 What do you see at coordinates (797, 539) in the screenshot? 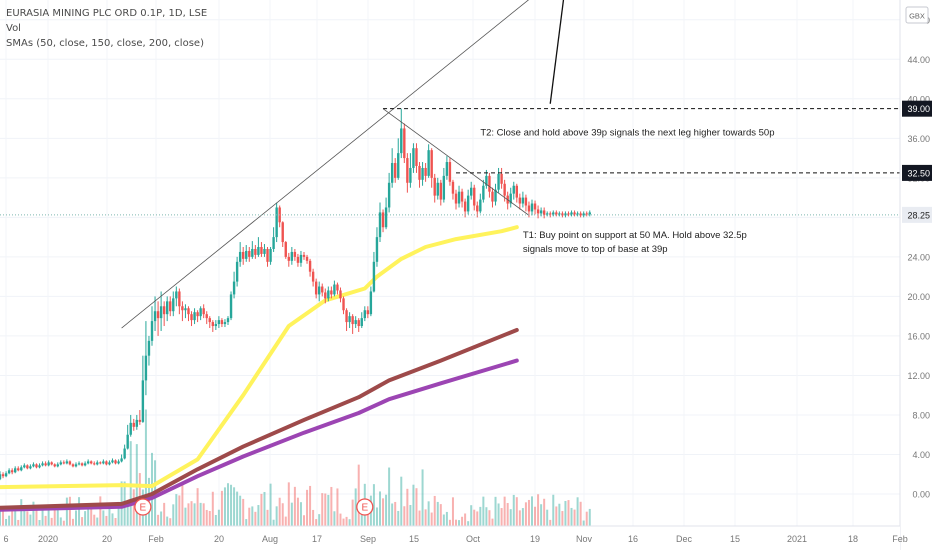
I see `time-tick-label: 2021` at bounding box center [797, 539].